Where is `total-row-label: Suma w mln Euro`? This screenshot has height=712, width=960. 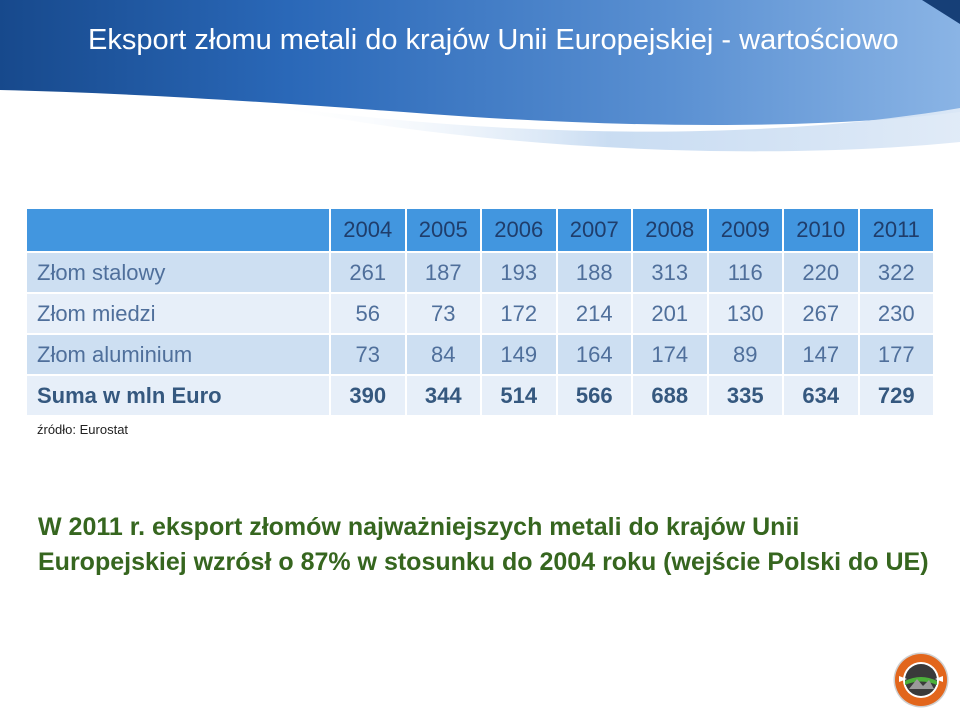
total-row-label: Suma w mln Euro is located at coordinates (178, 395).